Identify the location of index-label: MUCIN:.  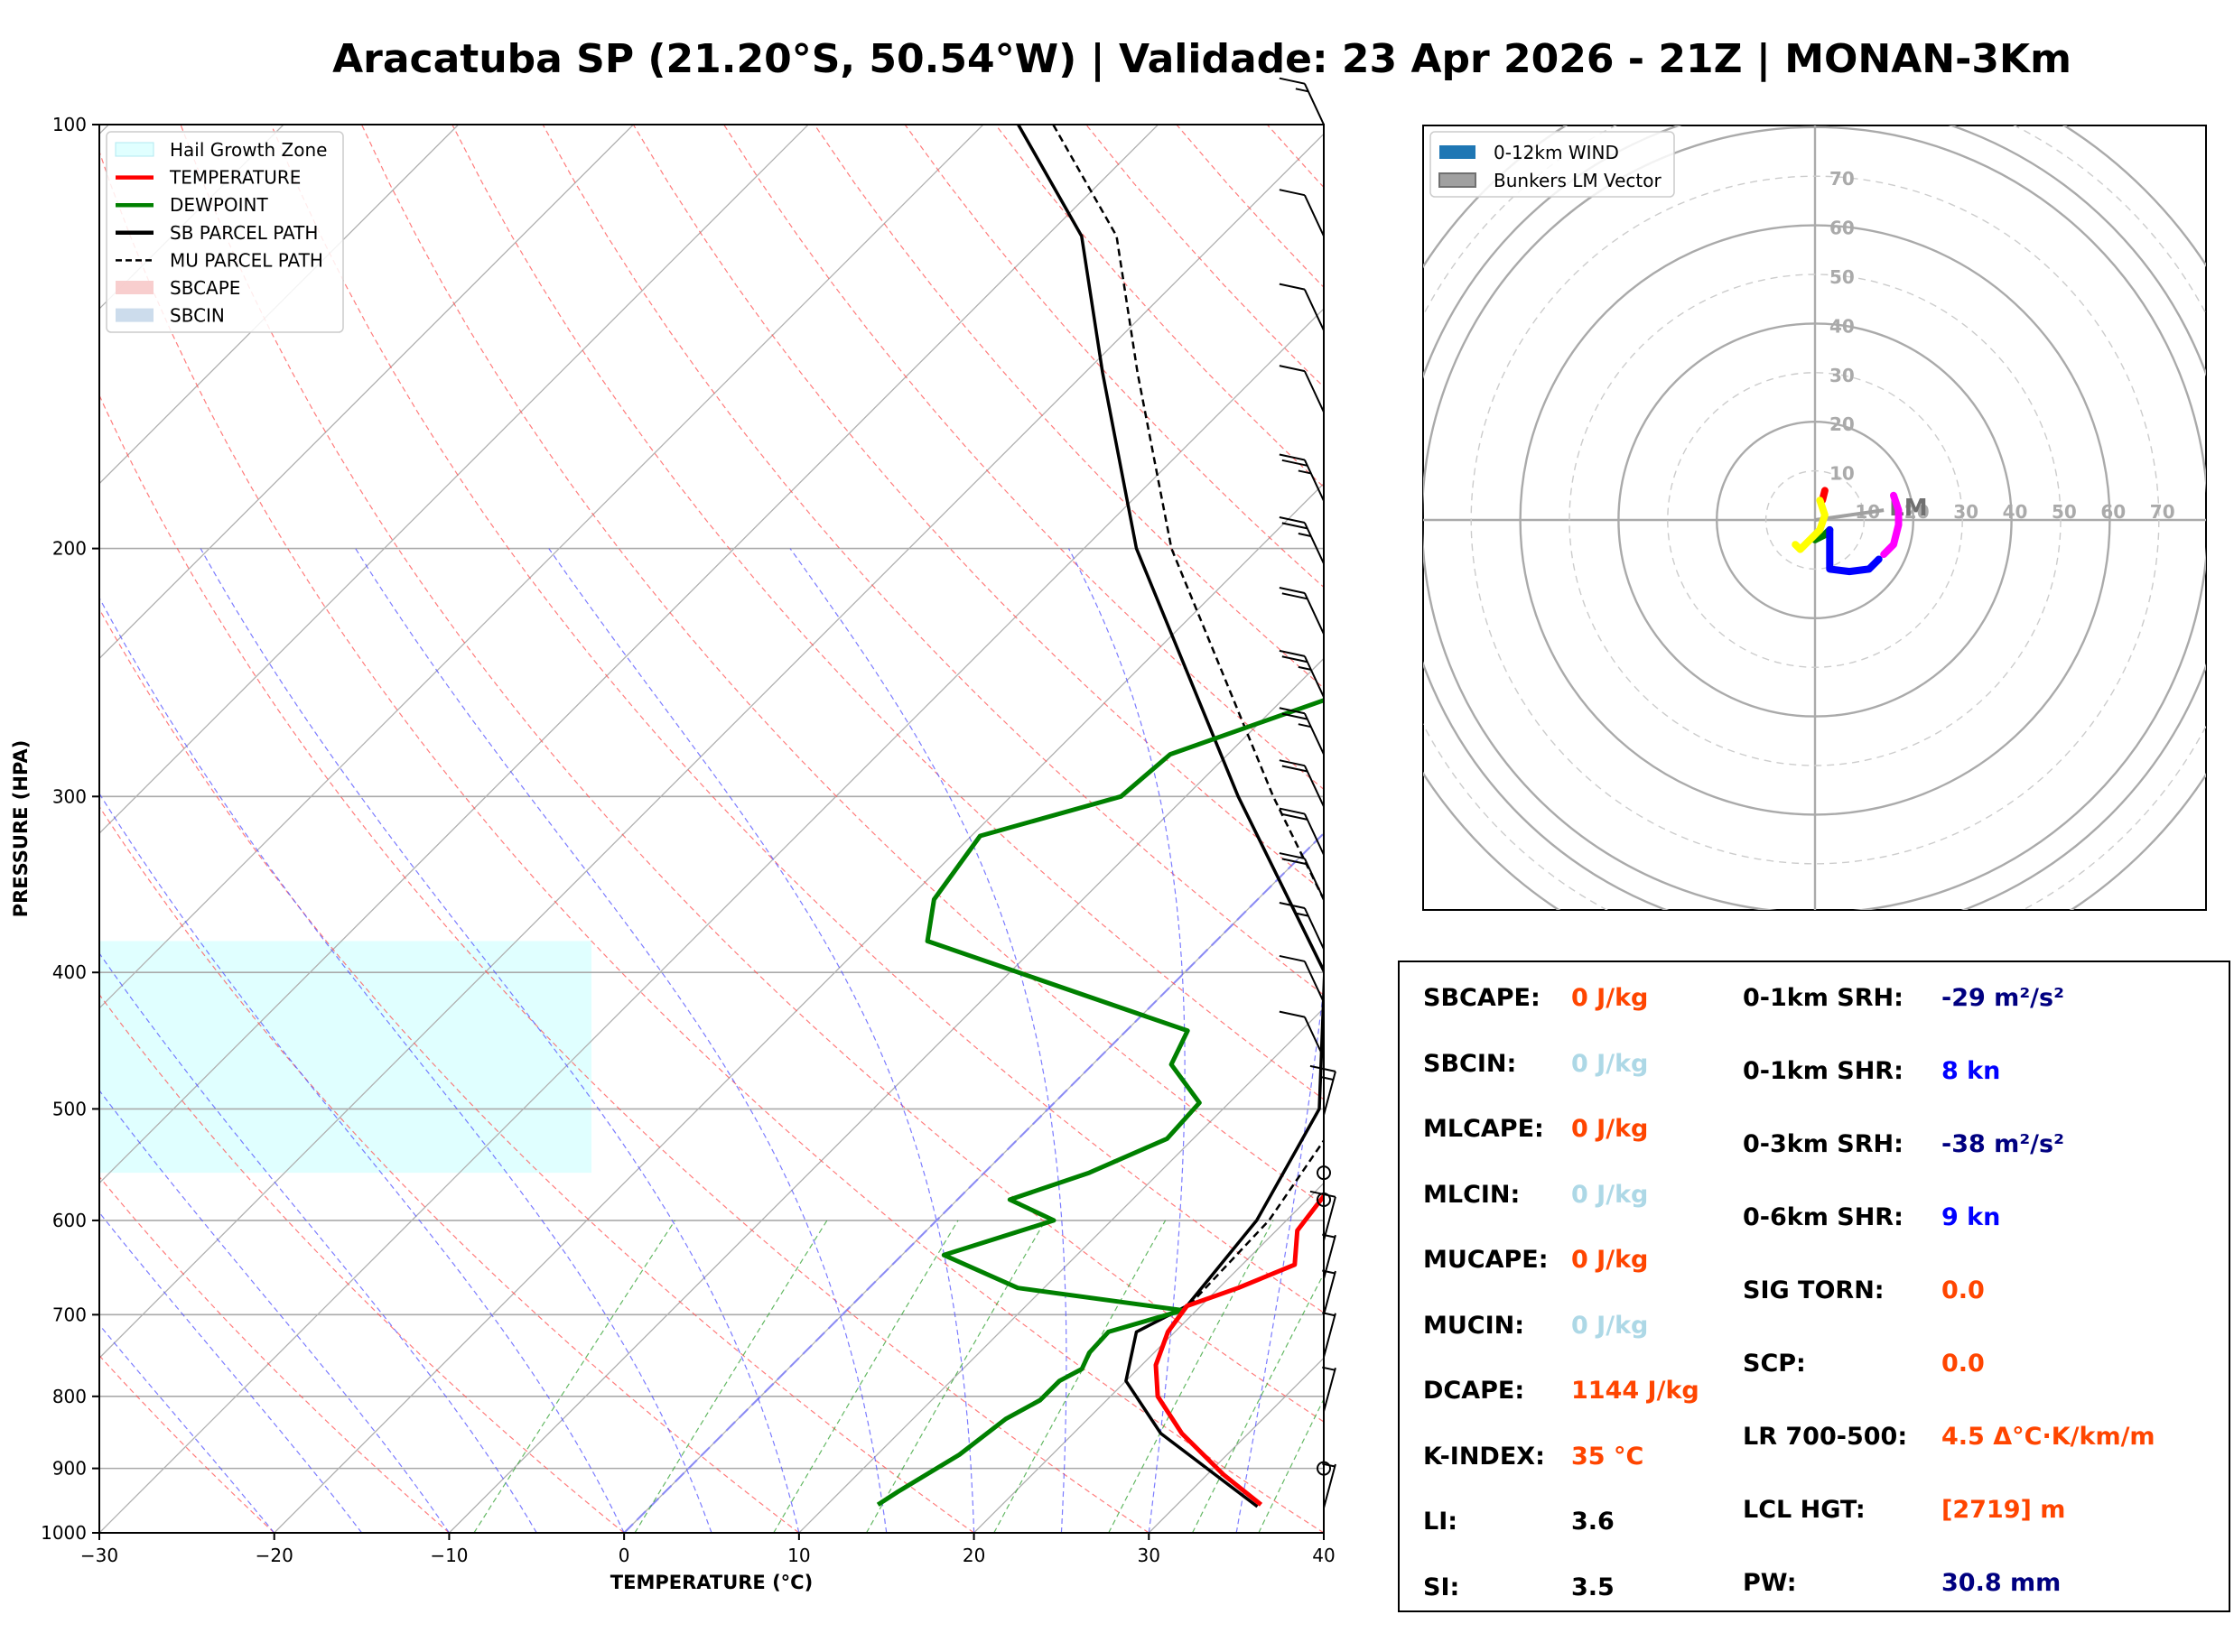
(1474, 1325).